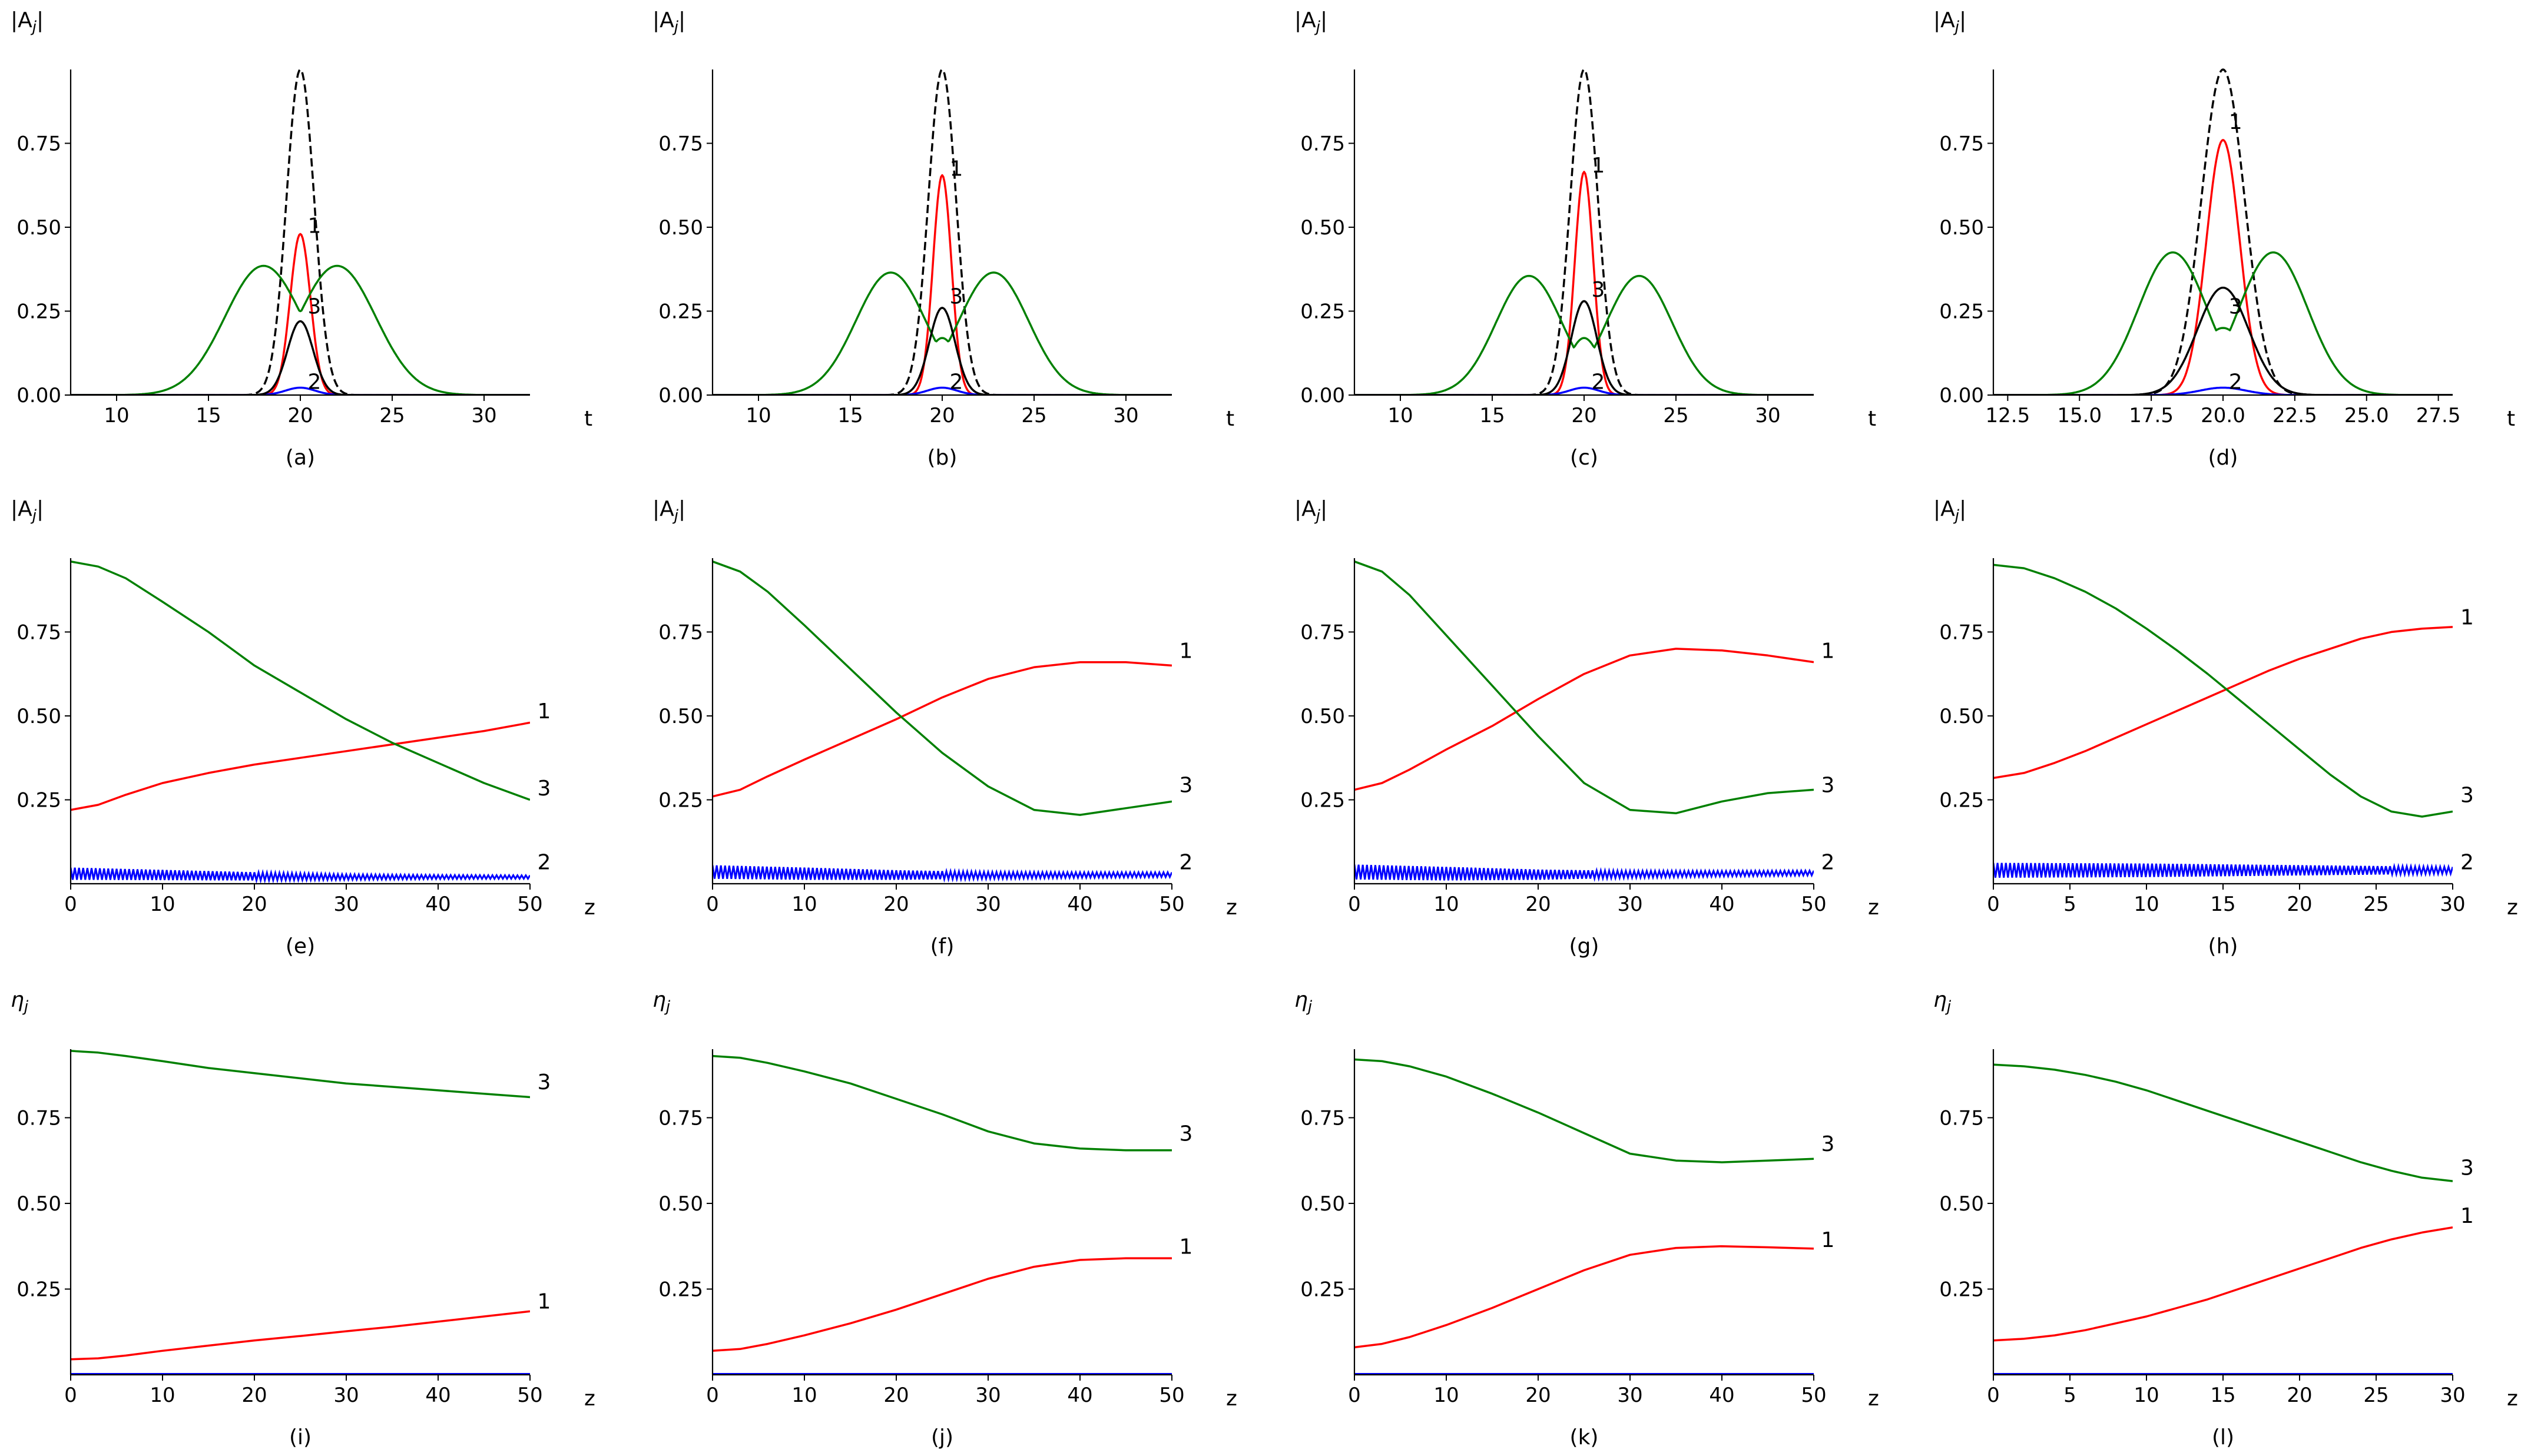 The width and height of the screenshot is (2521, 1456). What do you see at coordinates (2008, 415) in the screenshot?
I see `x-tick-label: 12.5` at bounding box center [2008, 415].